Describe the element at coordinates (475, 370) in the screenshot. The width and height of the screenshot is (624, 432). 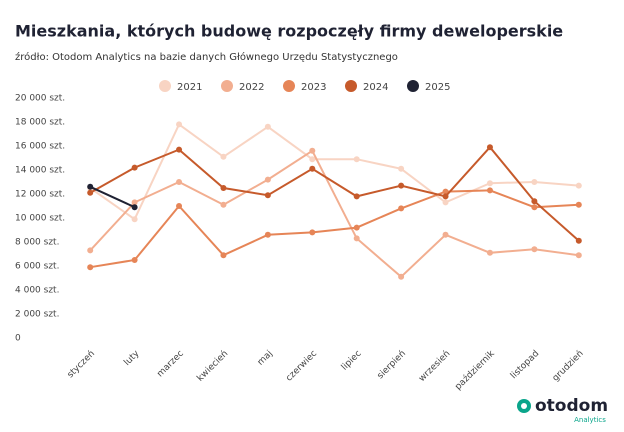
I see `x-tick-label: październik` at that location.